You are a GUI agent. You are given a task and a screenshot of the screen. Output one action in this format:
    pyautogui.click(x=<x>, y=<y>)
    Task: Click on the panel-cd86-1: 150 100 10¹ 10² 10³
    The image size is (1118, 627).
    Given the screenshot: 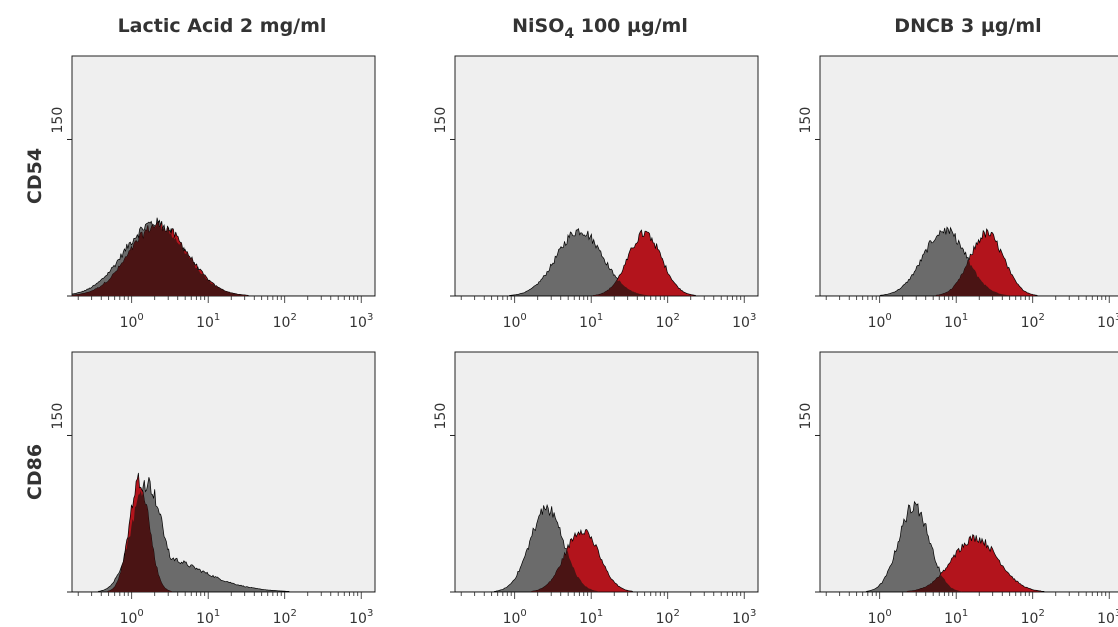 What is the action you would take?
    pyautogui.click(x=213, y=489)
    